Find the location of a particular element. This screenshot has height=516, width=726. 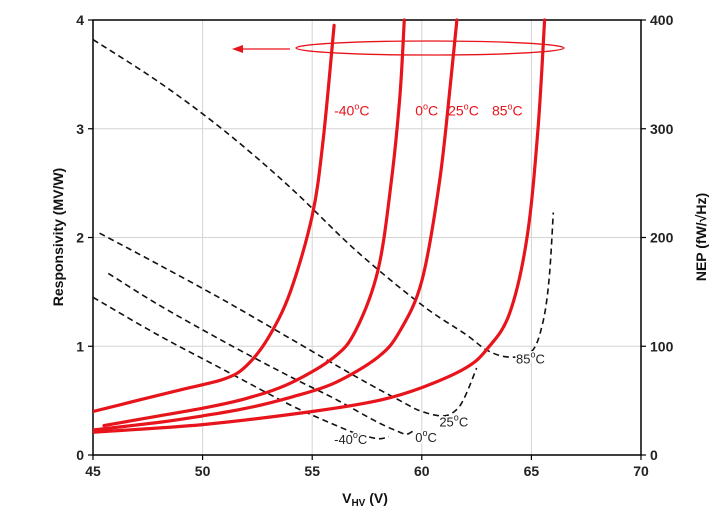

y-right-tick-label: 0 is located at coordinates (654, 455).